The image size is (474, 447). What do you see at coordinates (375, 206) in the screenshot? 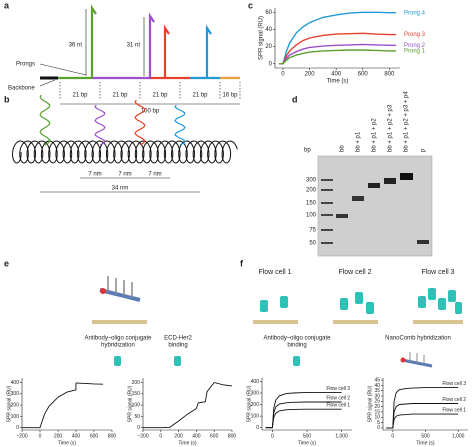
I see `gel` at bounding box center [375, 206].